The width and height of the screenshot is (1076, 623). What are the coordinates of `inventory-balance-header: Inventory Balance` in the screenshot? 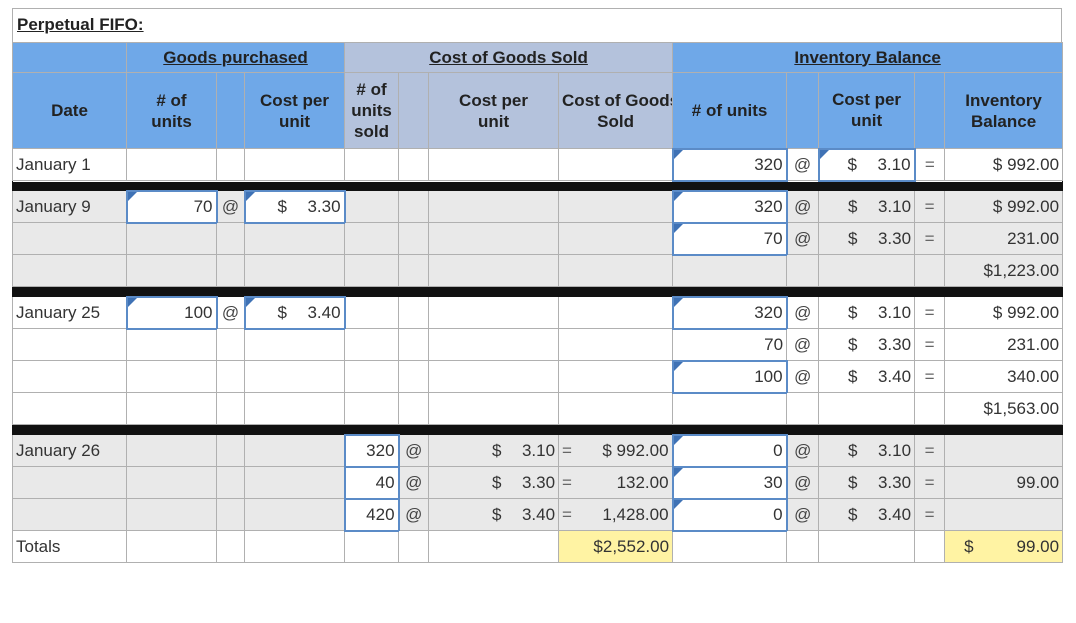 It's located at (868, 57).